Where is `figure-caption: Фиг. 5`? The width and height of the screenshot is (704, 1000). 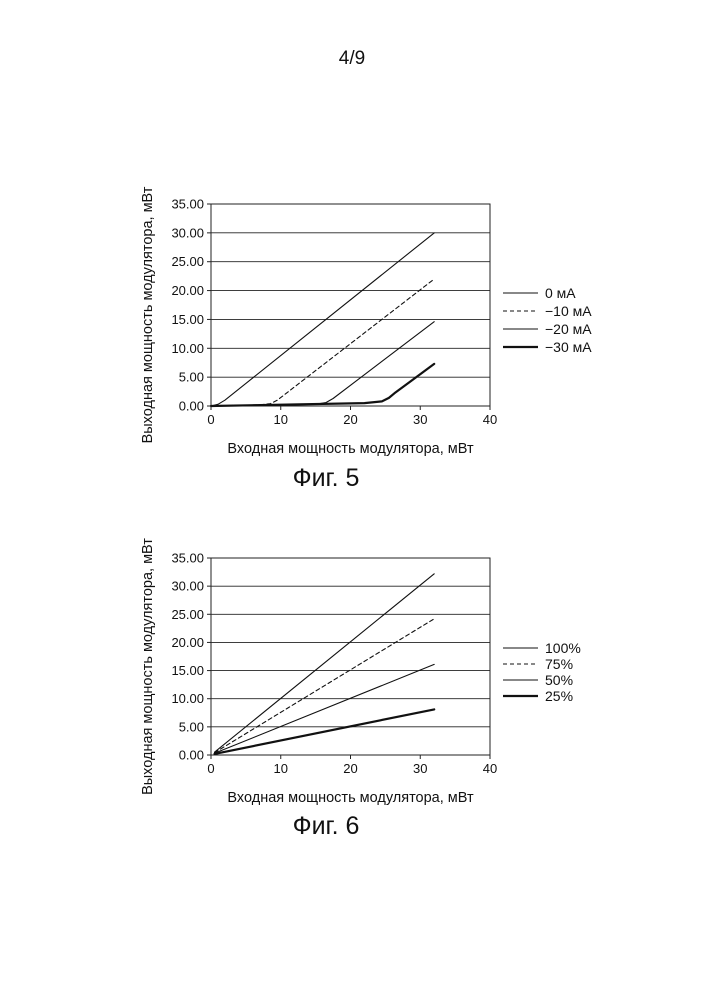
figure-caption: Фиг. 5 is located at coordinates (326, 478).